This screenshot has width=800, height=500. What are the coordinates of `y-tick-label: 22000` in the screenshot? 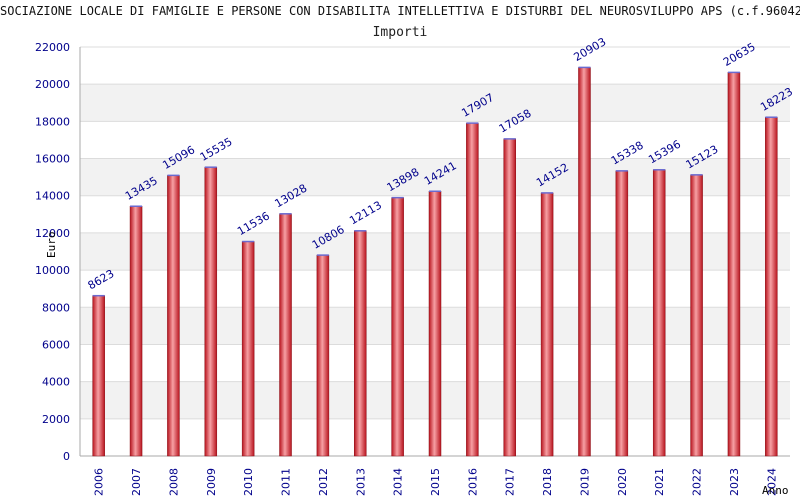 It's located at (52, 47).